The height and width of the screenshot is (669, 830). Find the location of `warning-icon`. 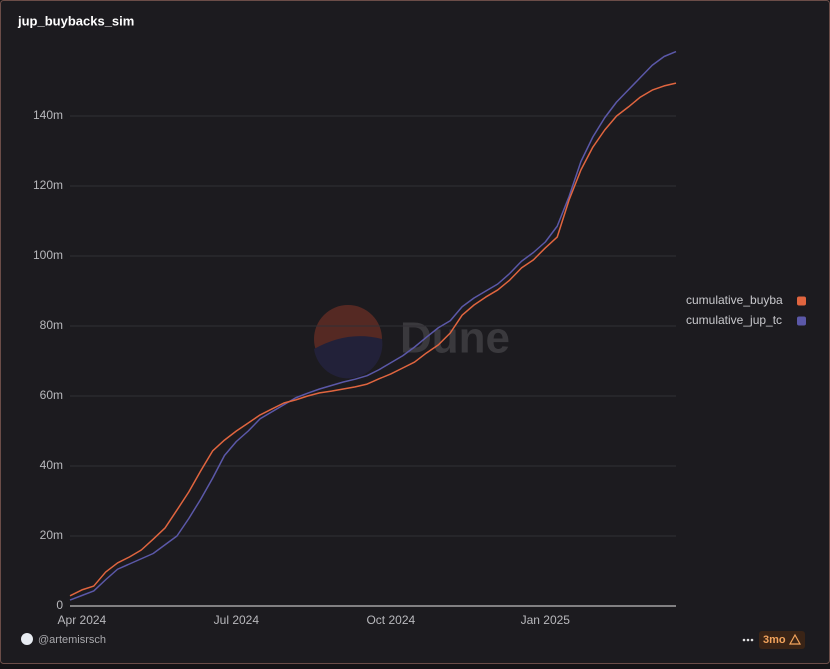

warning-icon is located at coordinates (795, 639).